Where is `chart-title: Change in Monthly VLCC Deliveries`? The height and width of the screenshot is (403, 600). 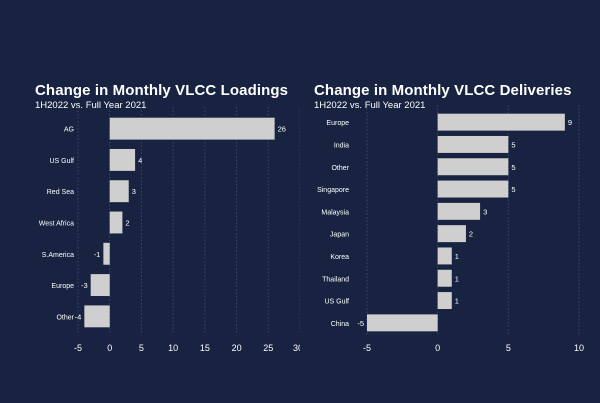 chart-title: Change in Monthly VLCC Deliveries is located at coordinates (443, 90).